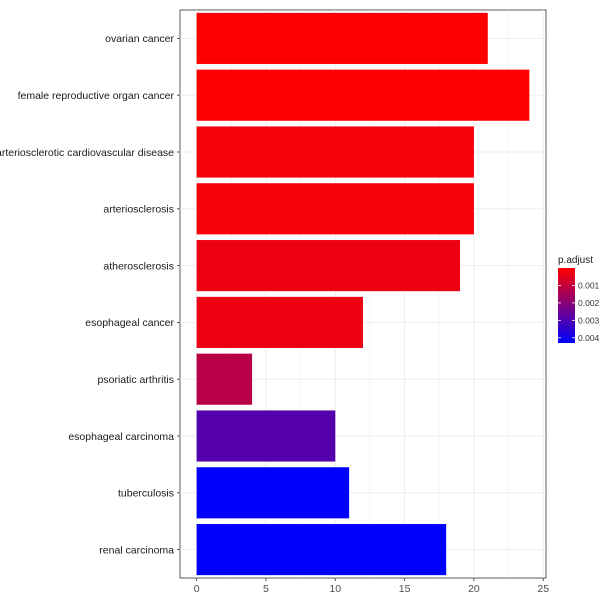  Describe the element at coordinates (371, 586) in the screenshot. I see `x-axis: 0 5 10 15 20 25` at that location.